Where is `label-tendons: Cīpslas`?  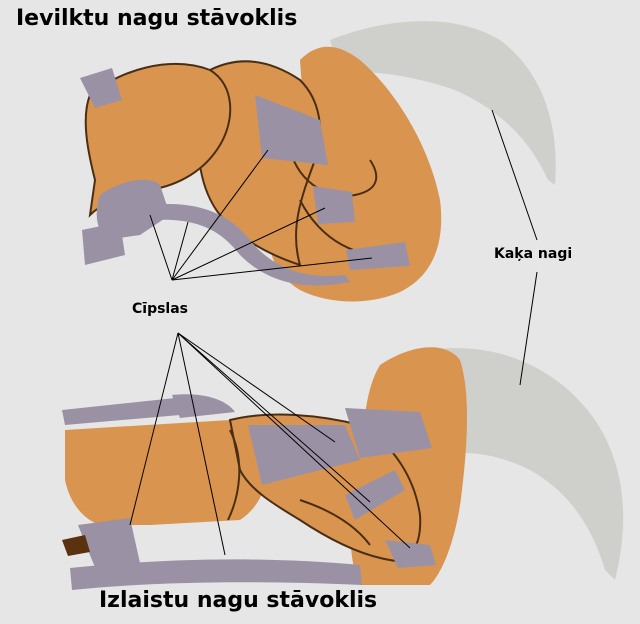 label-tendons: Cīpslas is located at coordinates (160, 309).